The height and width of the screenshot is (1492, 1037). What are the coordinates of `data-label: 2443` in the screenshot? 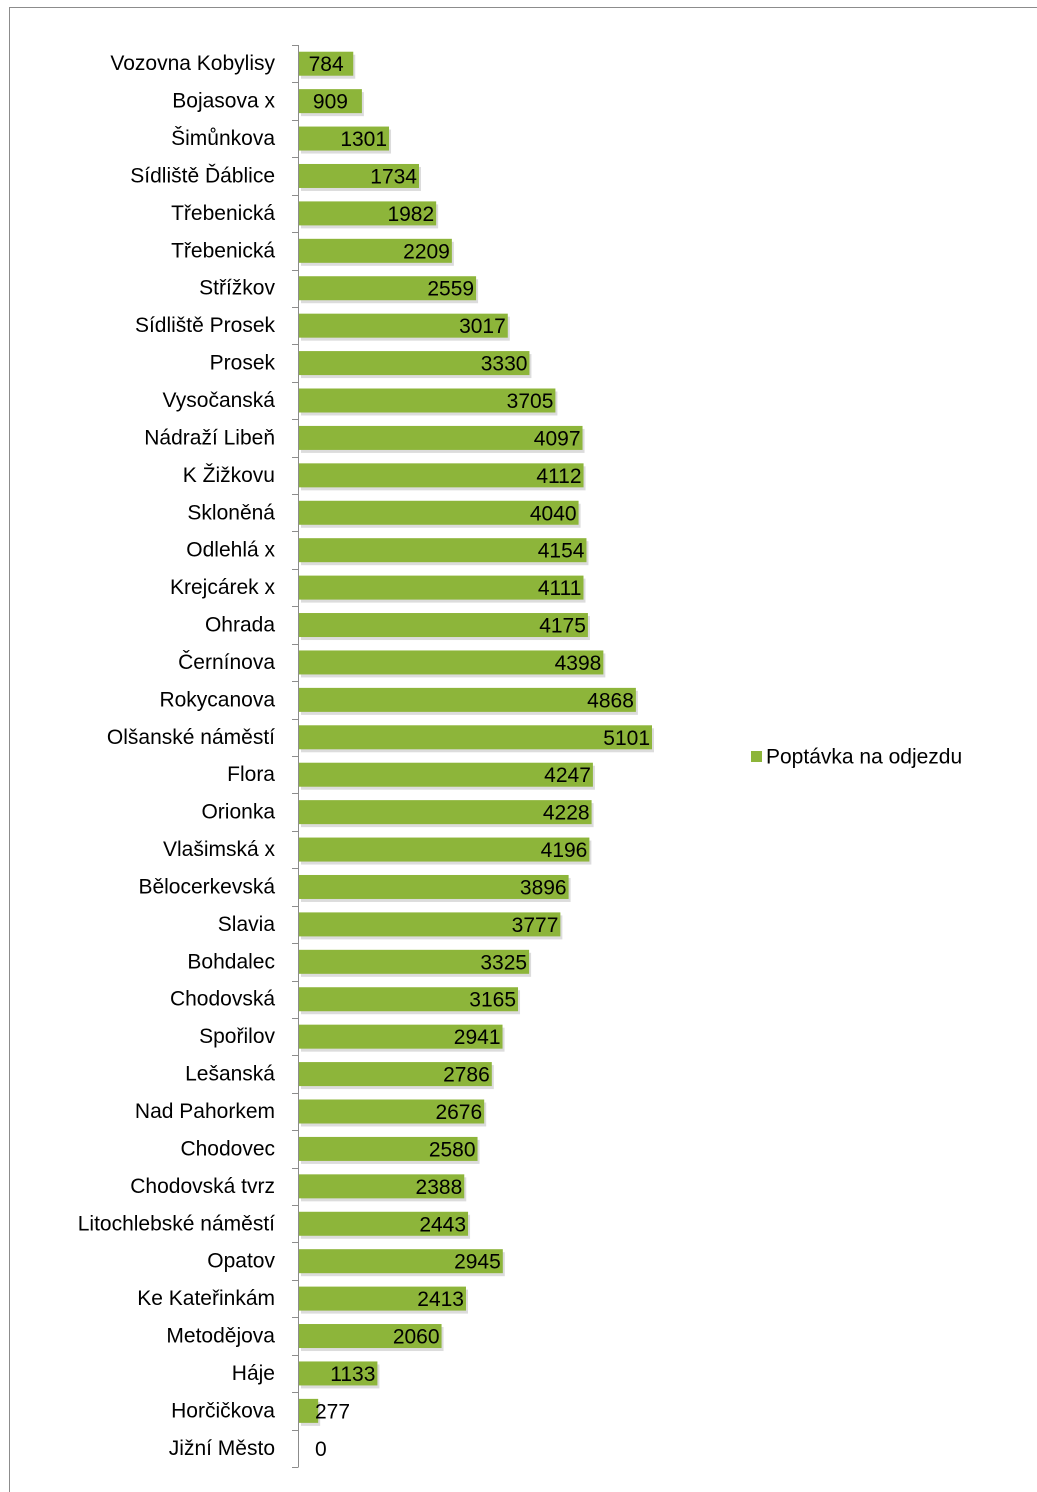 It's located at (442, 1224).